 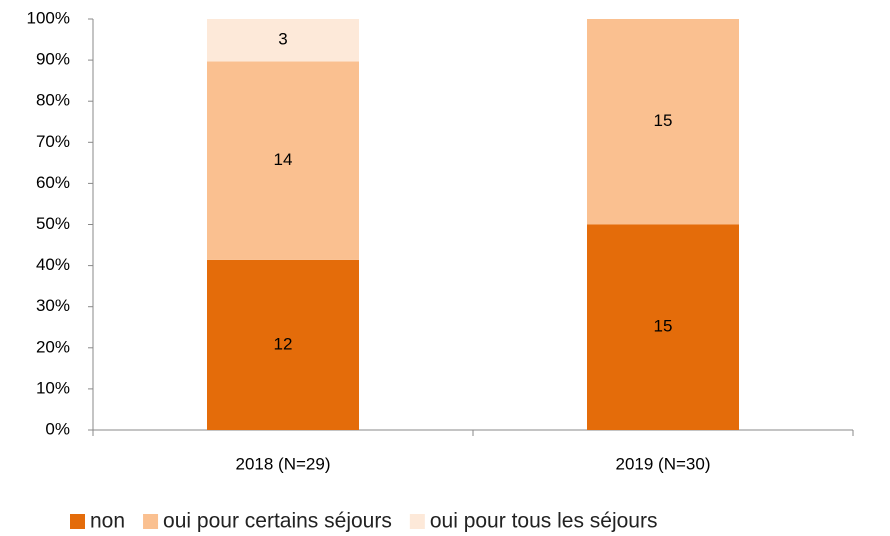 I want to click on y-tick-label: 80%, so click(x=53, y=100).